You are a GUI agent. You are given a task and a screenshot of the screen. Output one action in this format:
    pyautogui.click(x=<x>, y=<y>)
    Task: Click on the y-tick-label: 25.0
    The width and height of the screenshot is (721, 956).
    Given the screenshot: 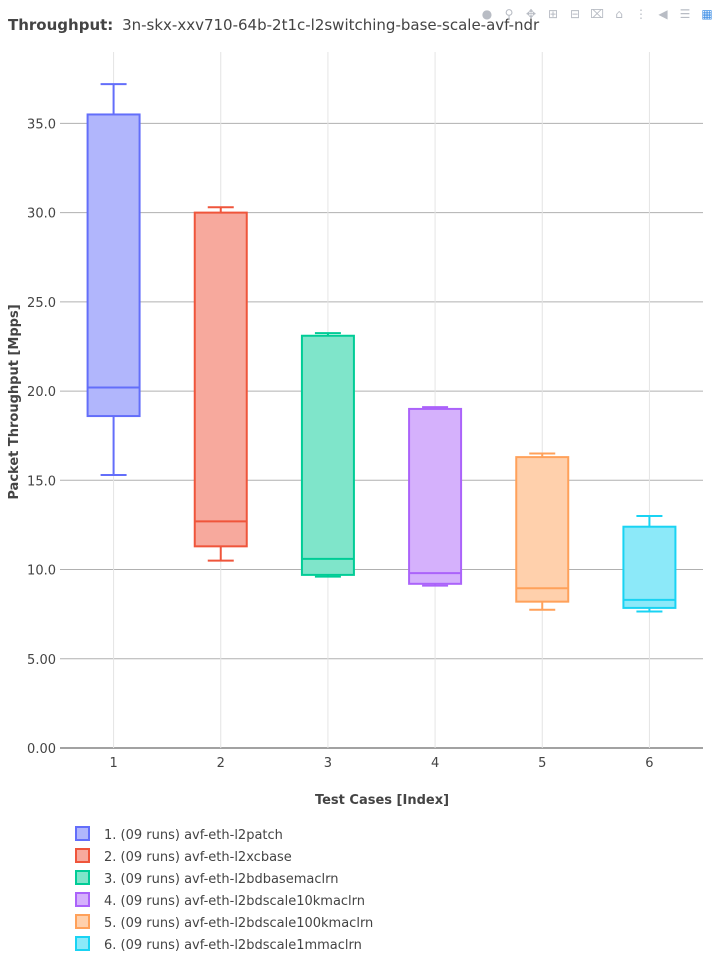 What is the action you would take?
    pyautogui.click(x=41, y=303)
    